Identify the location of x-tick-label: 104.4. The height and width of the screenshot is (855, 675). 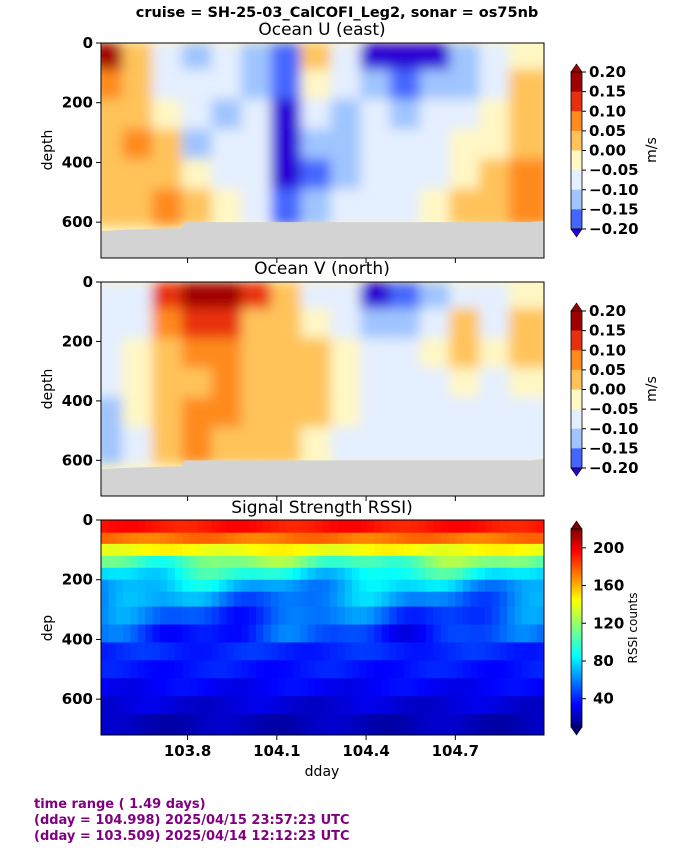
(365, 751).